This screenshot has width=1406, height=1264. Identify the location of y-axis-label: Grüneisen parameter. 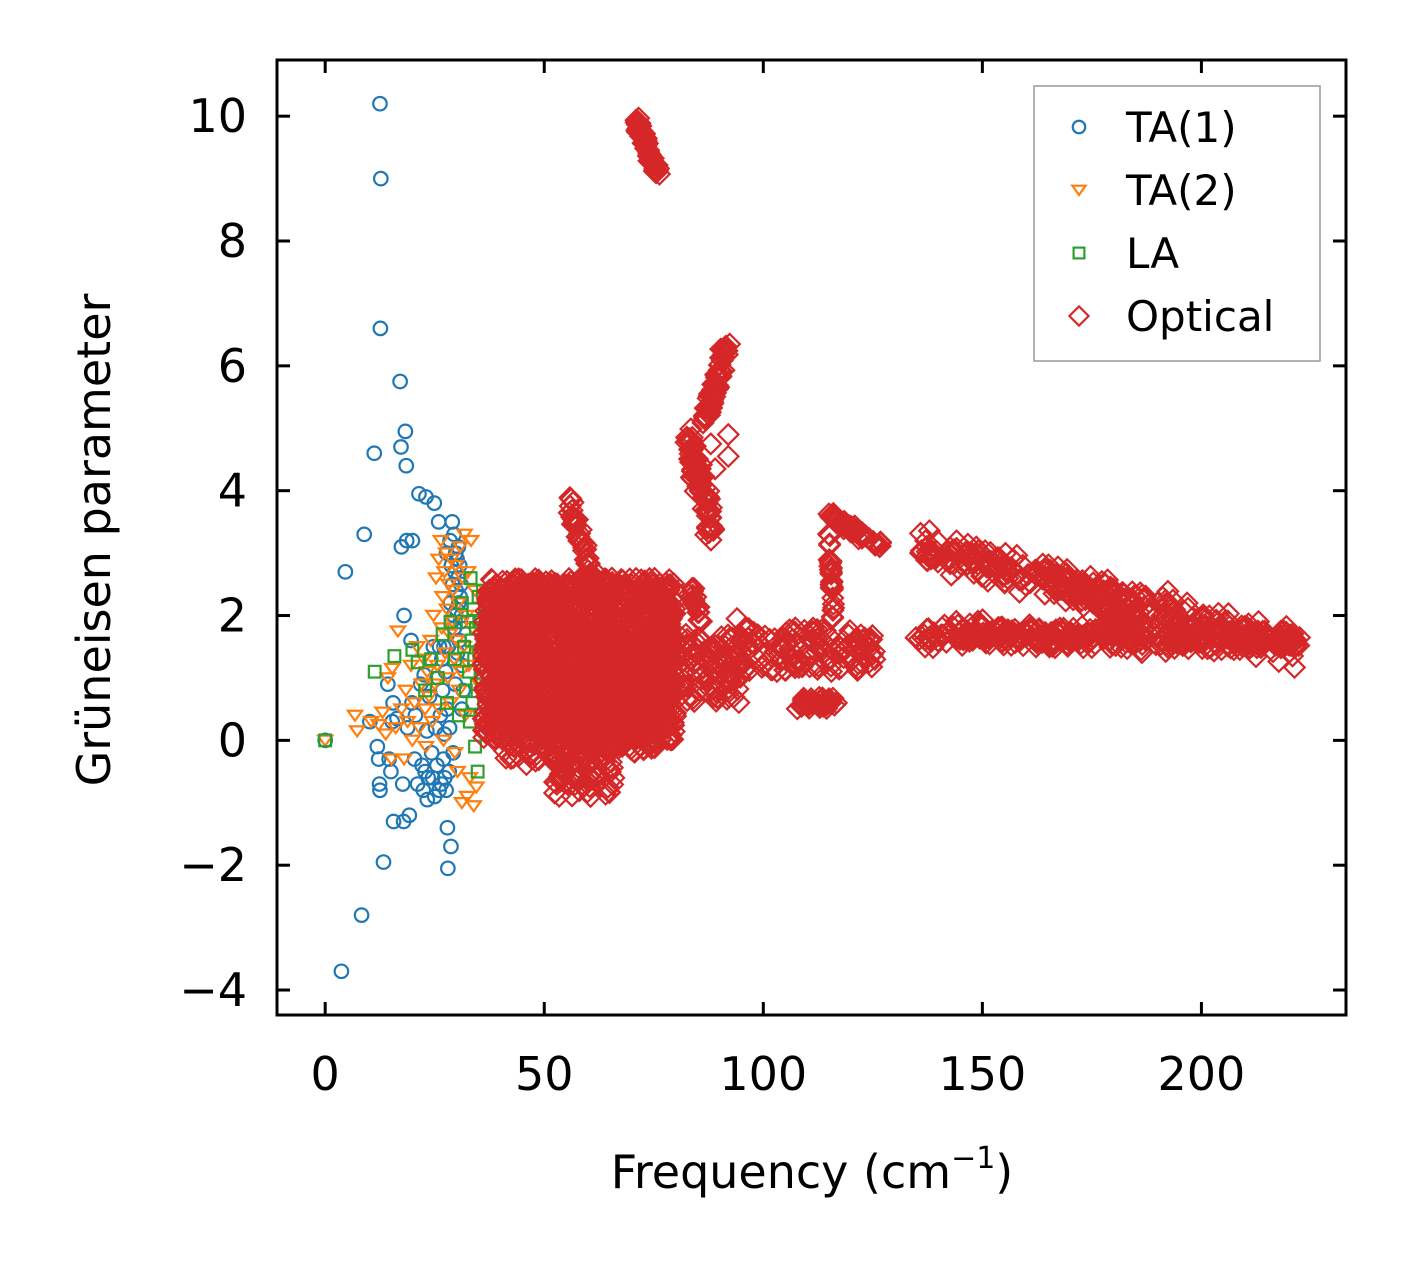
(94, 539).